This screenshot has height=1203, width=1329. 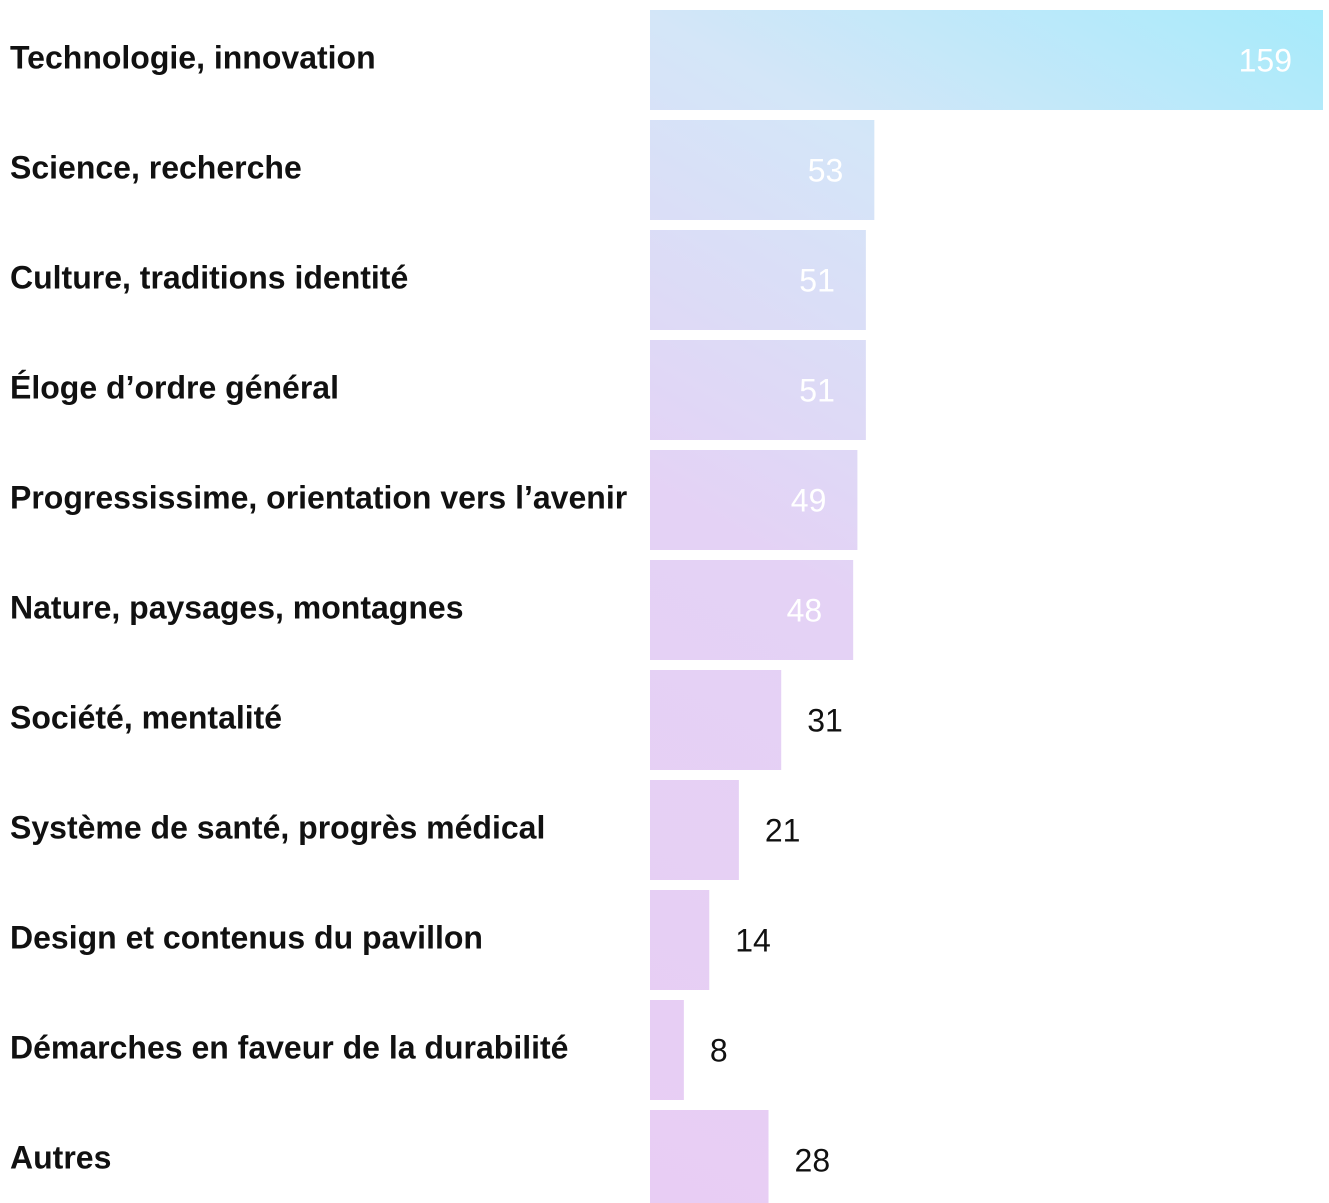 I want to click on category-label: Éloge d’ordre général, so click(x=174, y=387).